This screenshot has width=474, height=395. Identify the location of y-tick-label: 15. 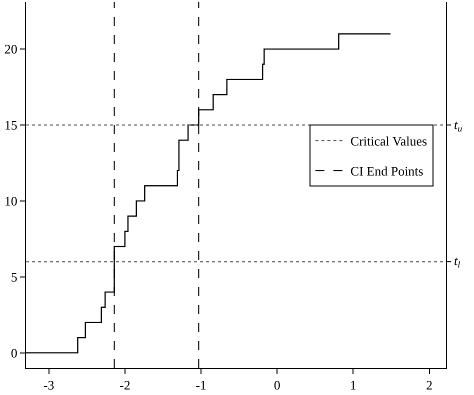
(11, 125).